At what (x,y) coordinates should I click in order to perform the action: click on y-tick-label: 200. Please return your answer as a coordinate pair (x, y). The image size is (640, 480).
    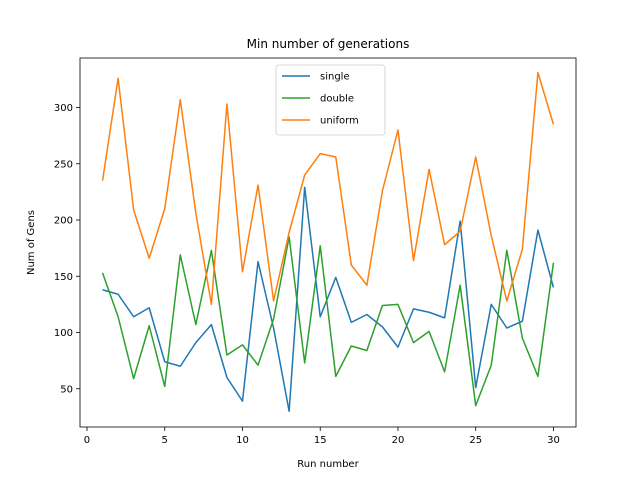
    Looking at the image, I should click on (63, 221).